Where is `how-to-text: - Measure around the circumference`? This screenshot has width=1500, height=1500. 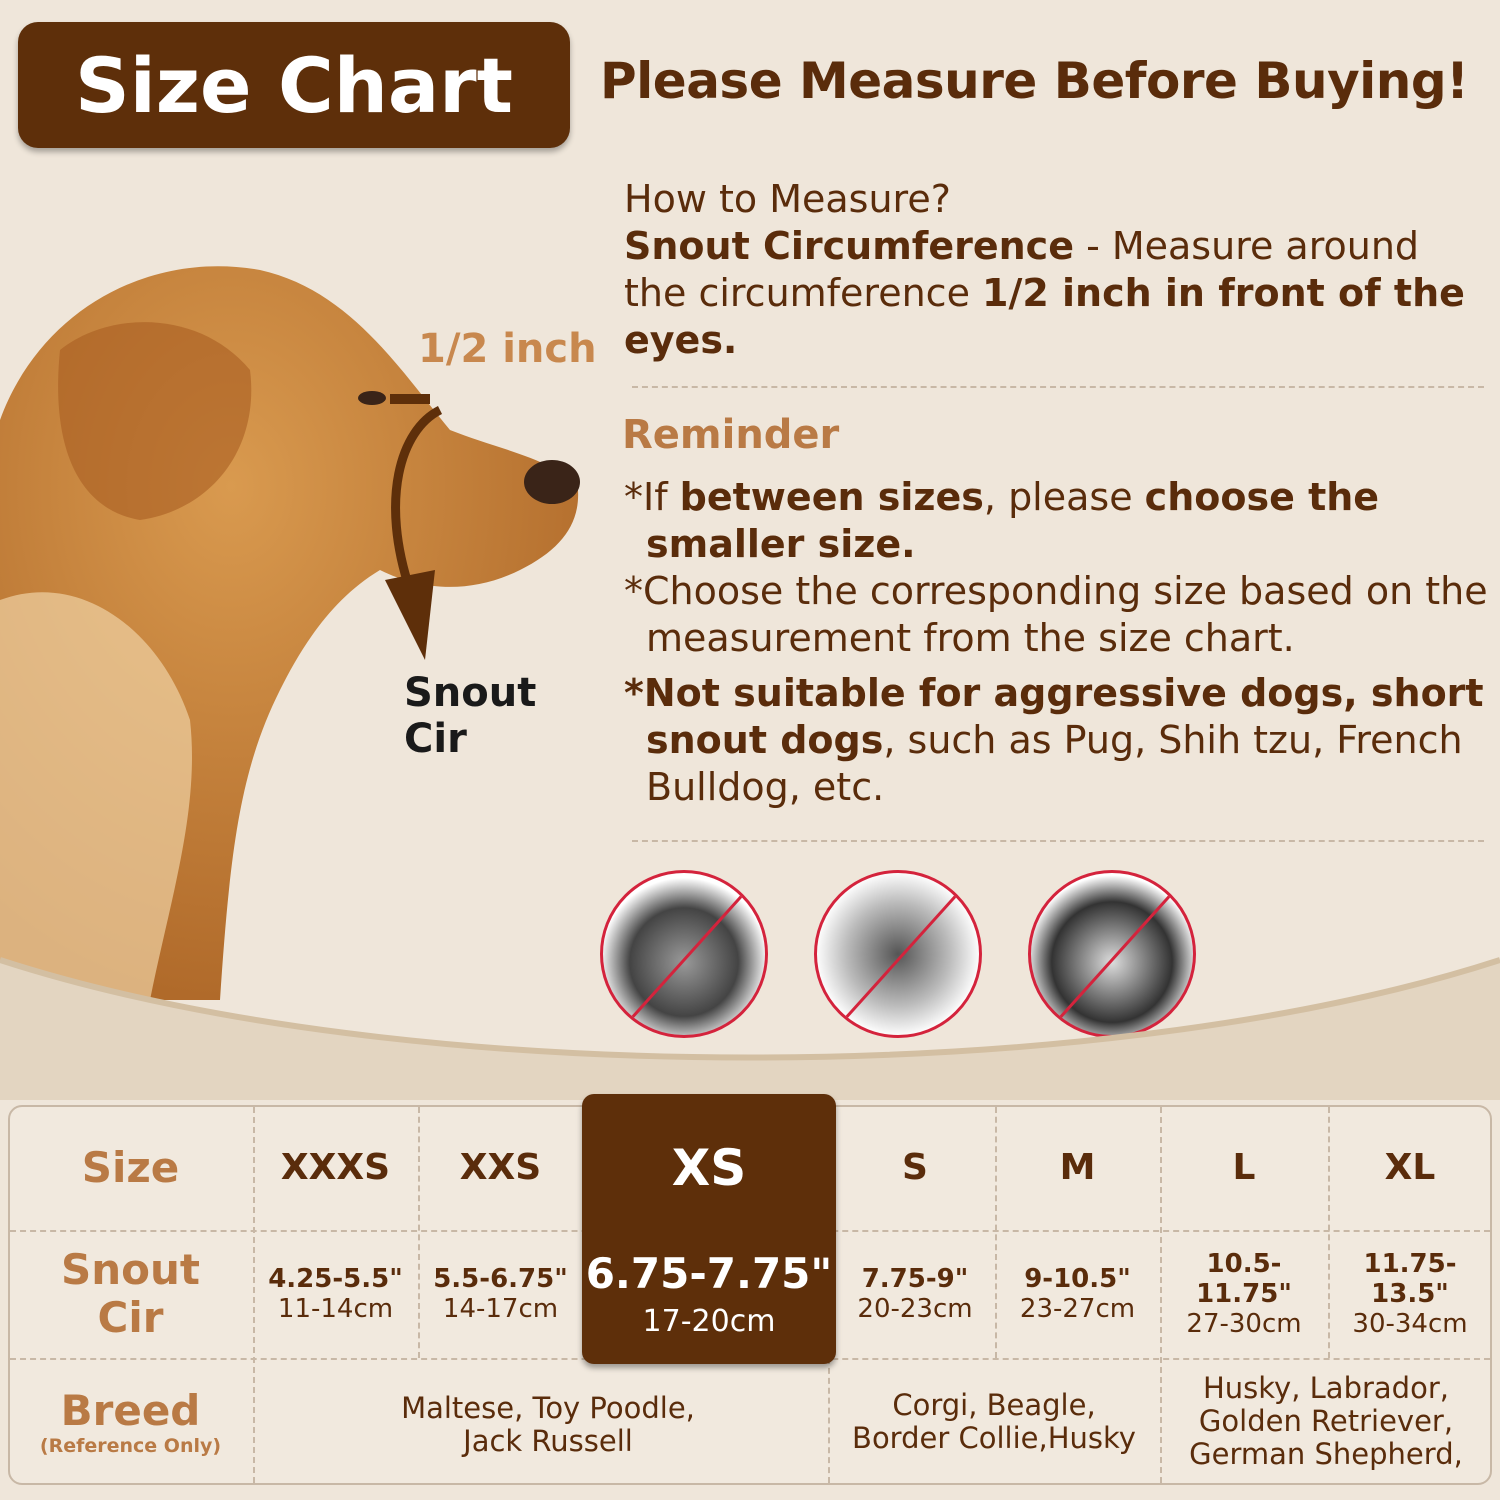 how-to-text: - Measure around the circumference is located at coordinates (1022, 269).